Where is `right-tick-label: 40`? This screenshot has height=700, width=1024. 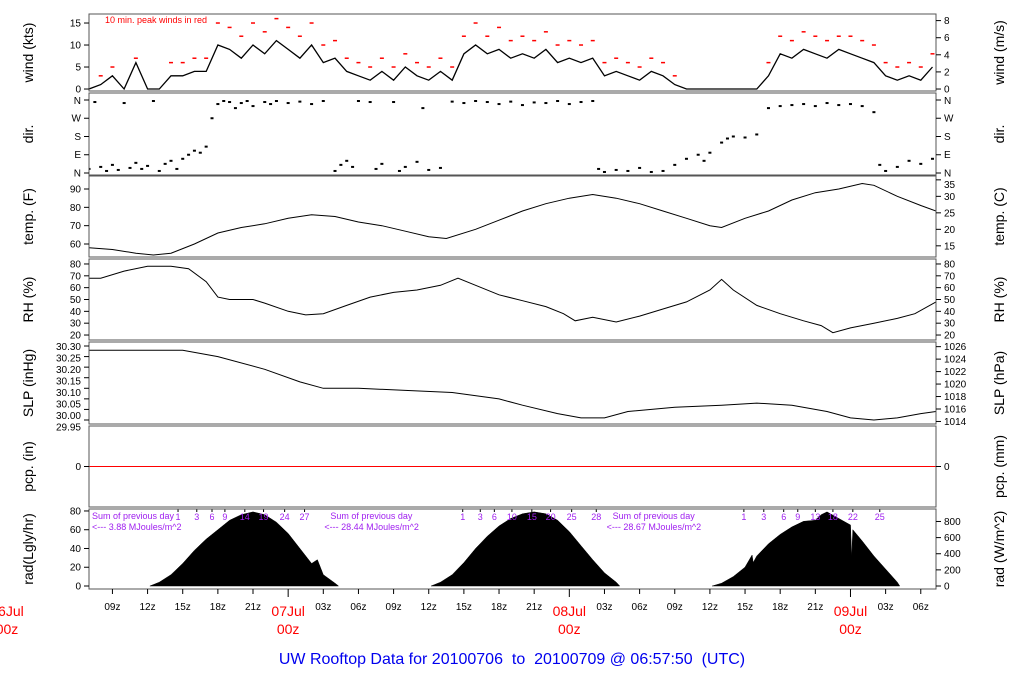 right-tick-label: 40 is located at coordinates (950, 312).